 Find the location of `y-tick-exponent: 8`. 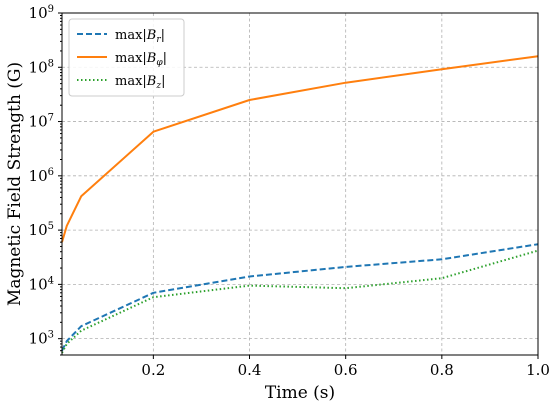

y-tick-exponent: 8 is located at coordinates (51, 63).